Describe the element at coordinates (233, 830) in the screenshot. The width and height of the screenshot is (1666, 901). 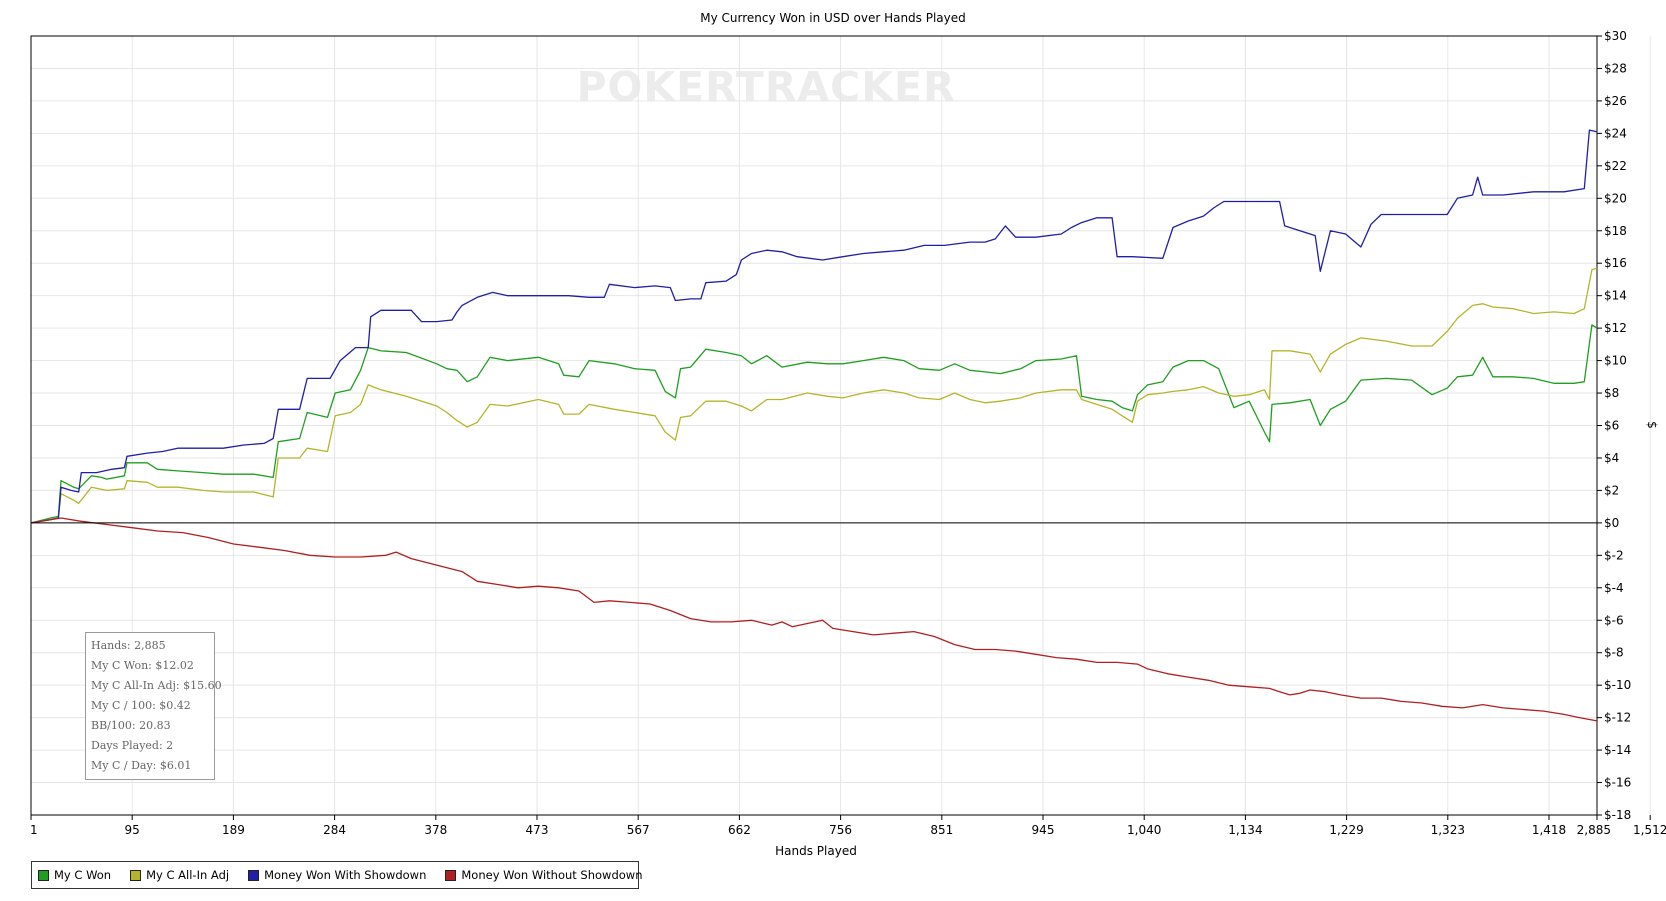
I see `x-tick-label: 189` at that location.